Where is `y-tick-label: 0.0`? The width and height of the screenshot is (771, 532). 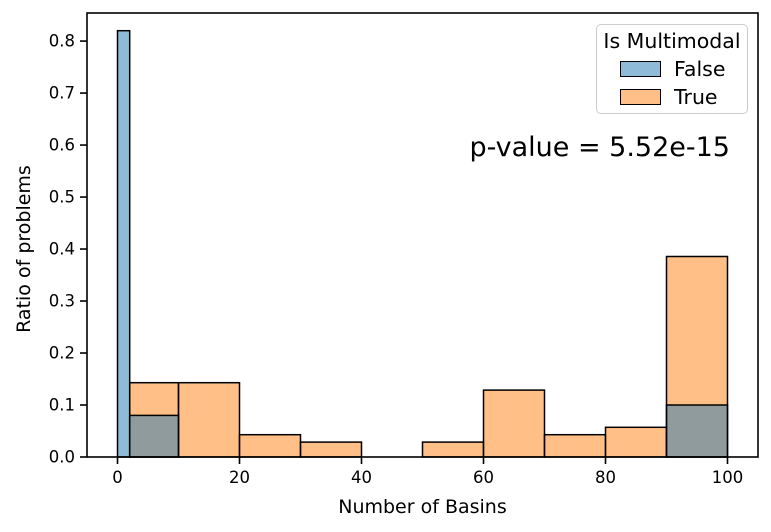
y-tick-label: 0.0 is located at coordinates (62, 457).